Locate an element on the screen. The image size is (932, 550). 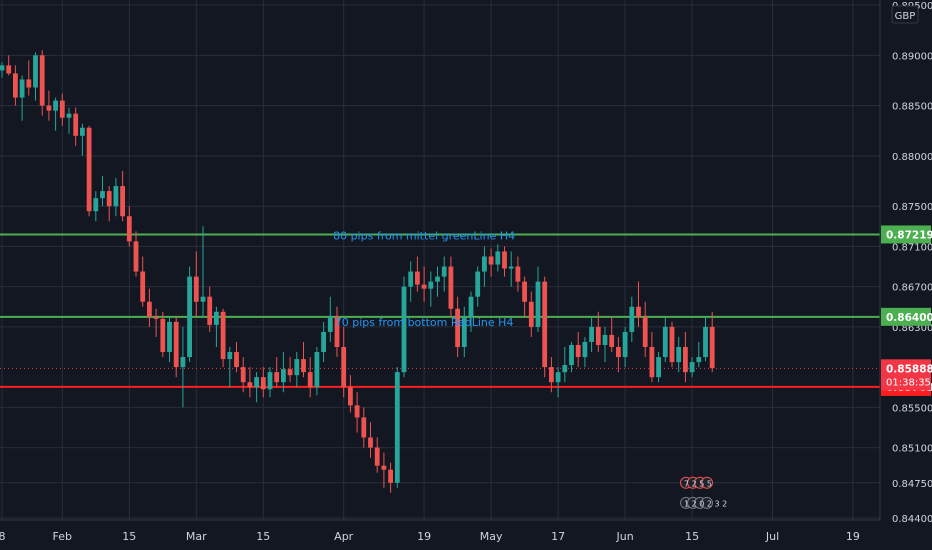
price-axis is located at coordinates (906, 275).